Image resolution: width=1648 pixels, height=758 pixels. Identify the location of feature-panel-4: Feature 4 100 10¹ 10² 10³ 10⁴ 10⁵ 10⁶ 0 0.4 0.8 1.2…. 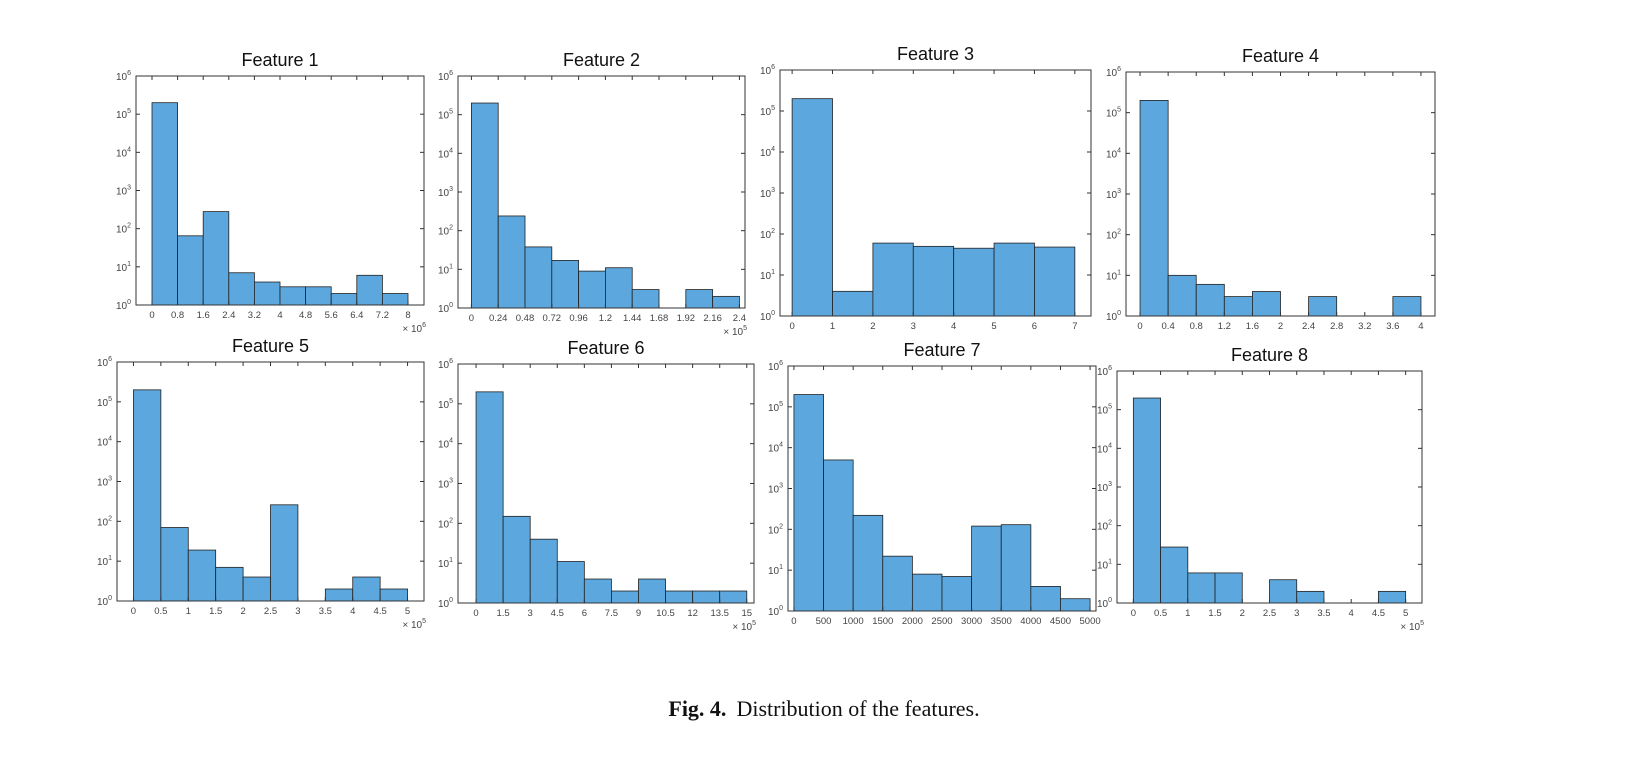
(1271, 189).